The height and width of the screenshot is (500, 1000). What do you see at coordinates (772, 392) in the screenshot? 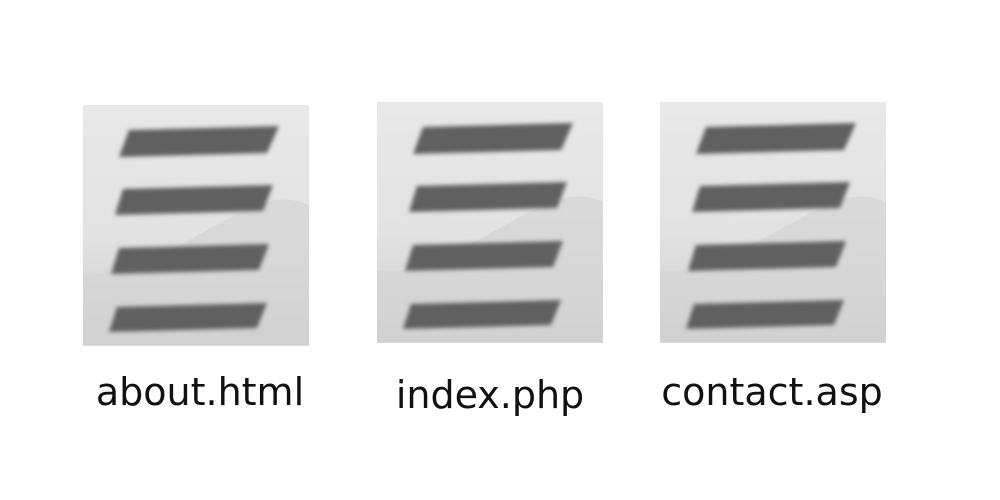
I see `file-name-label: contact.asp` at bounding box center [772, 392].